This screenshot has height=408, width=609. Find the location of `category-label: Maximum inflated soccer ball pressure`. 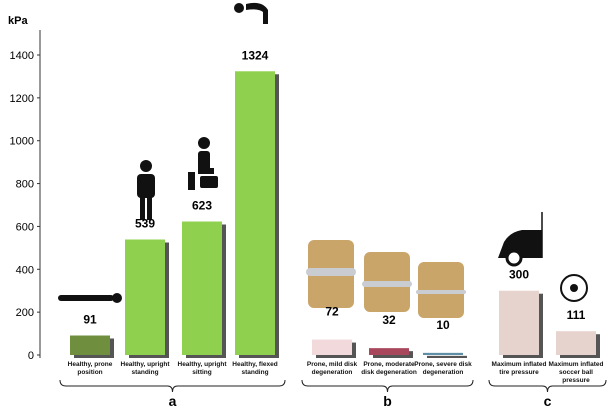

category-label: Maximum inflated soccer ball pressure is located at coordinates (576, 372).